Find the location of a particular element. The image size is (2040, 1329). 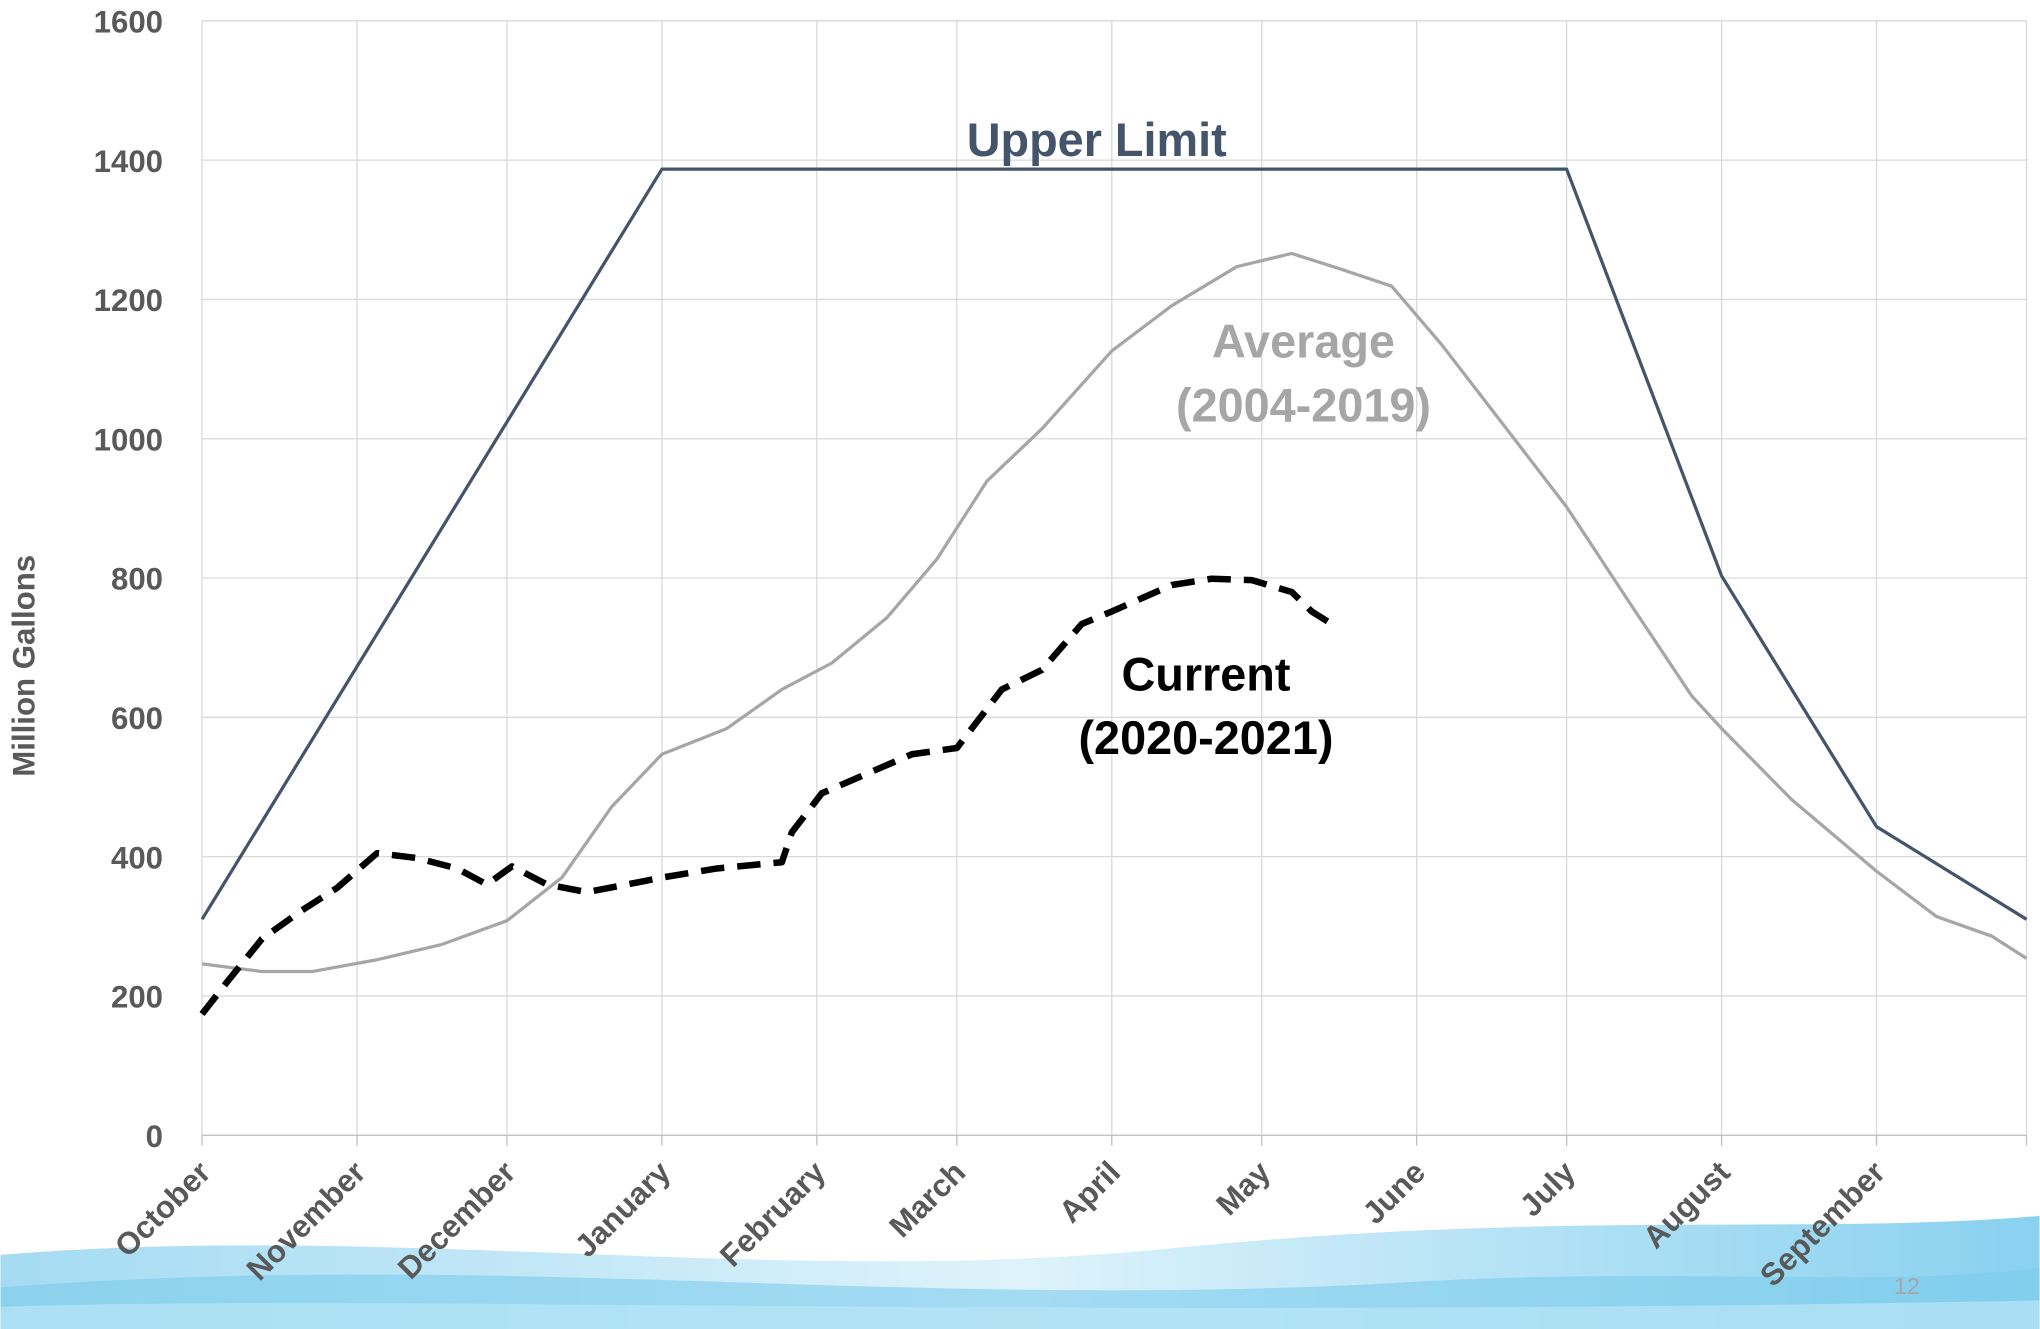

y-tick-label: 800 is located at coordinates (137, 579).